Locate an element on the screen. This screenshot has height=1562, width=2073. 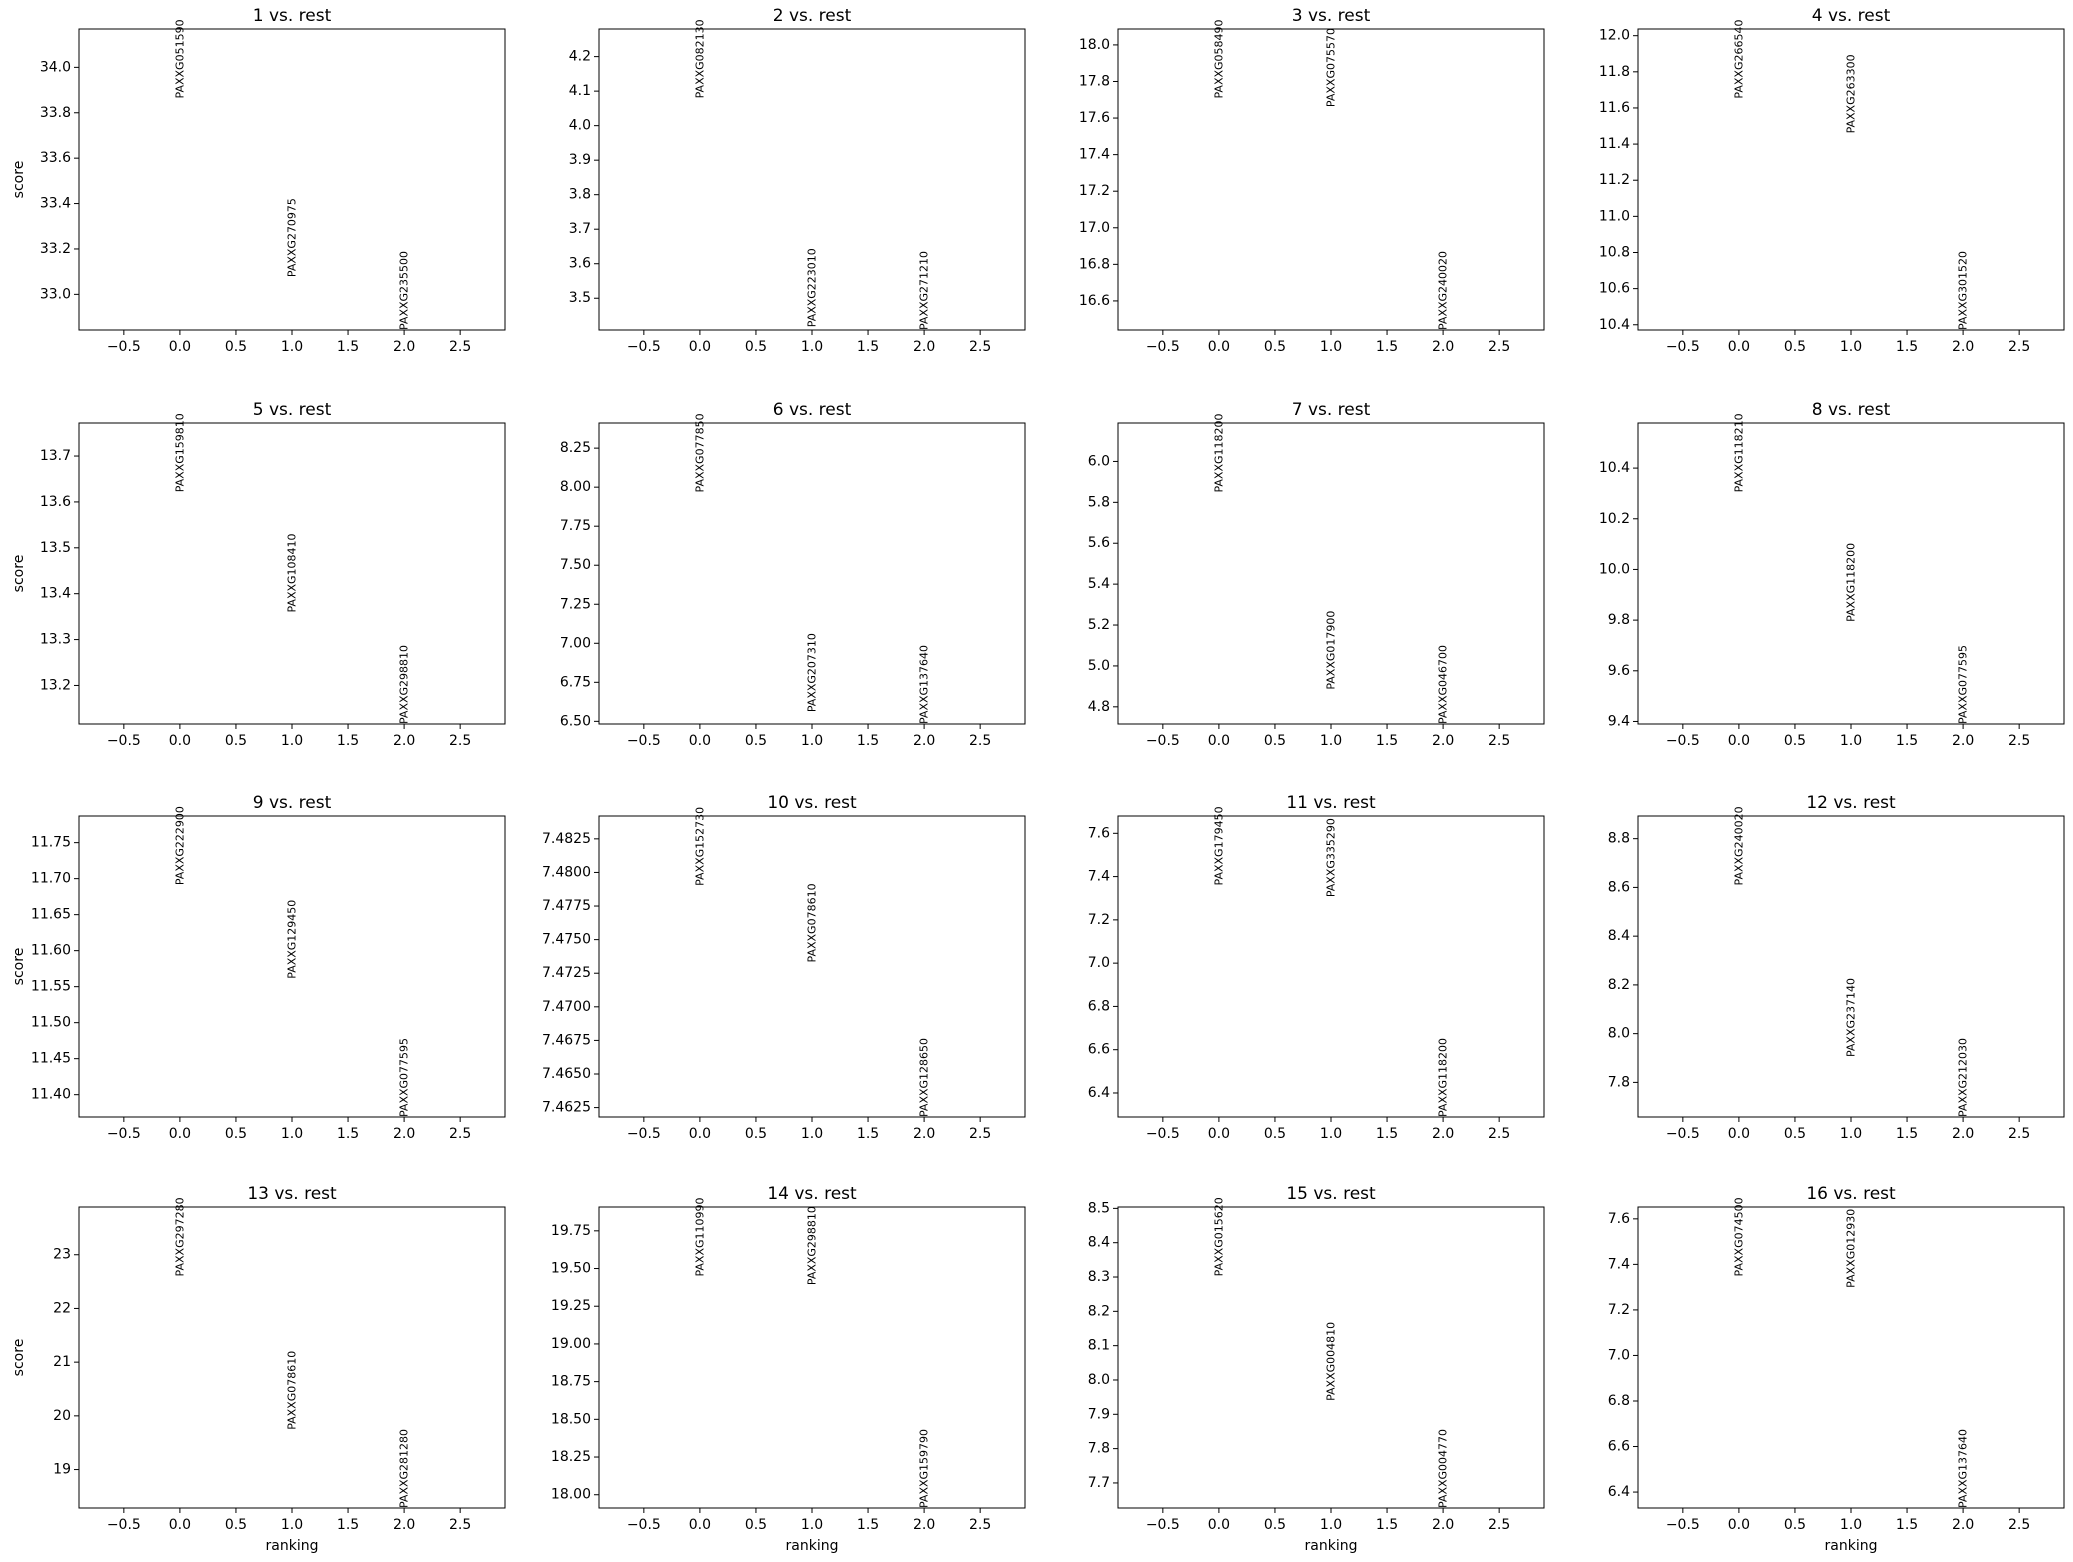
y-tick-label: 11.50 is located at coordinates (51, 1023).